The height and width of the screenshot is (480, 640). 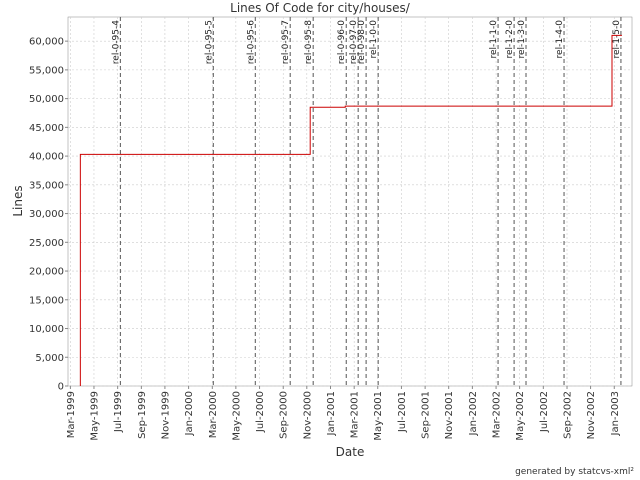 What do you see at coordinates (46, 185) in the screenshot?
I see `y-tick-label: 35,000` at bounding box center [46, 185].